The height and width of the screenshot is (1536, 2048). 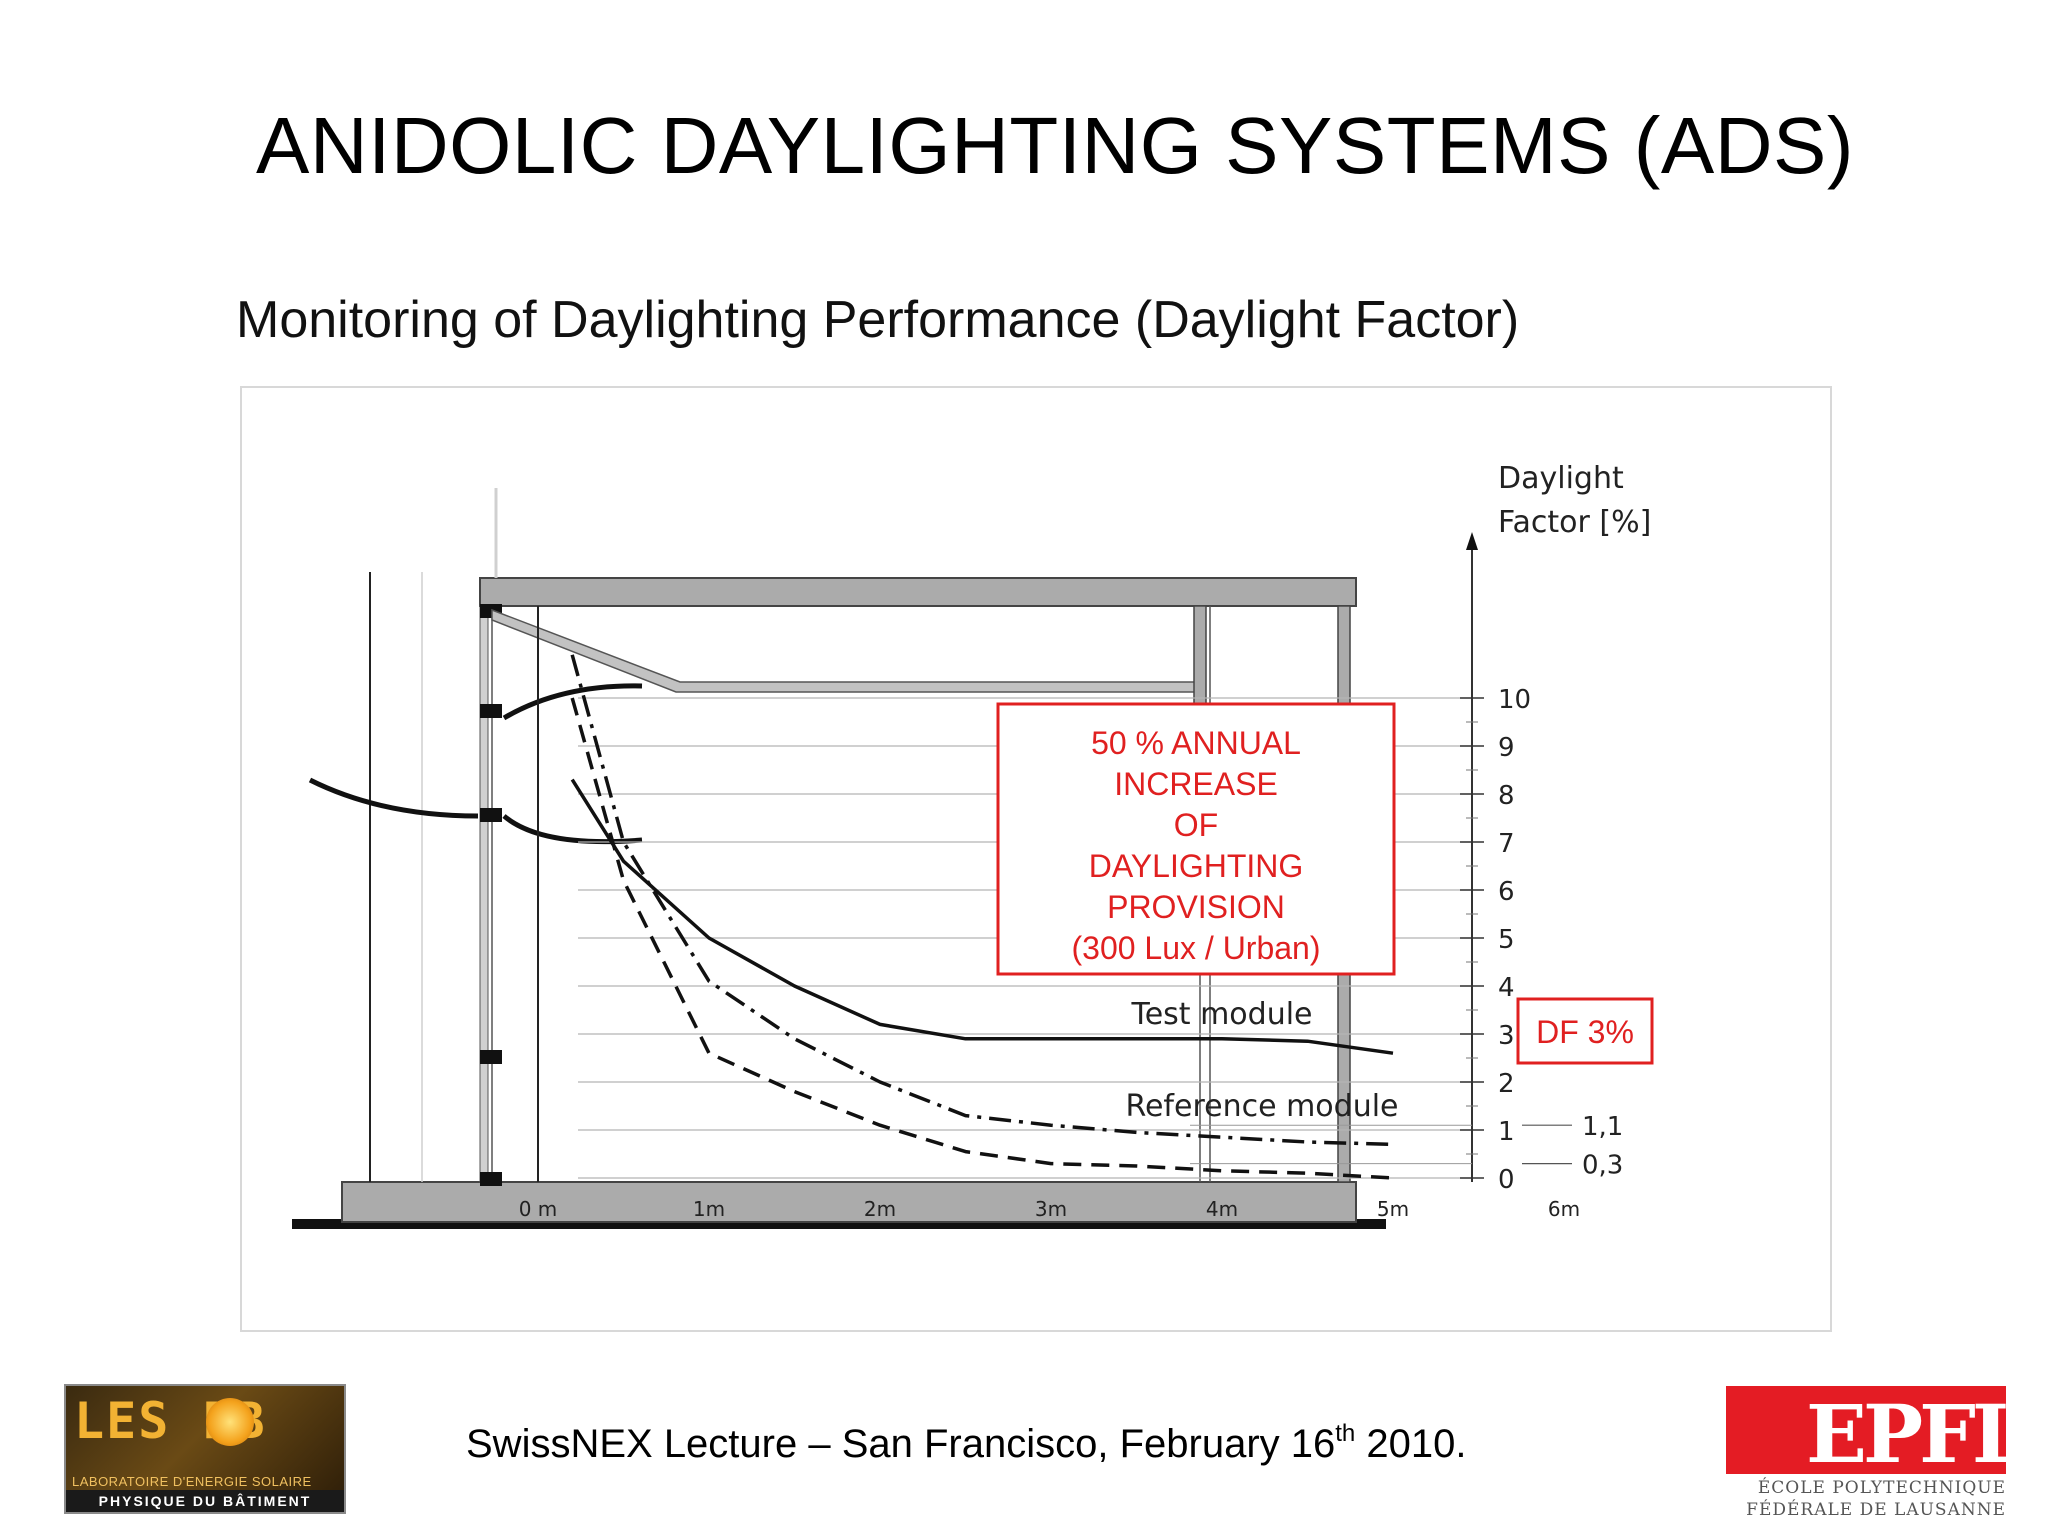 I want to click on y-axis-arrow, so click(x=1472, y=541).